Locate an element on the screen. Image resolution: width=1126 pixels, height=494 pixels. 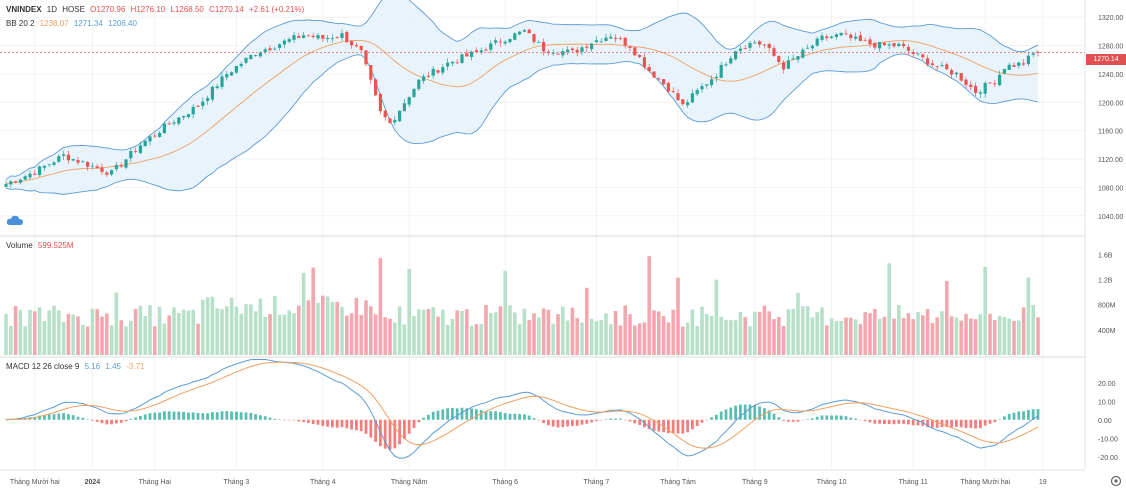
macd-axis-label: 20.00 is located at coordinates (1107, 384).